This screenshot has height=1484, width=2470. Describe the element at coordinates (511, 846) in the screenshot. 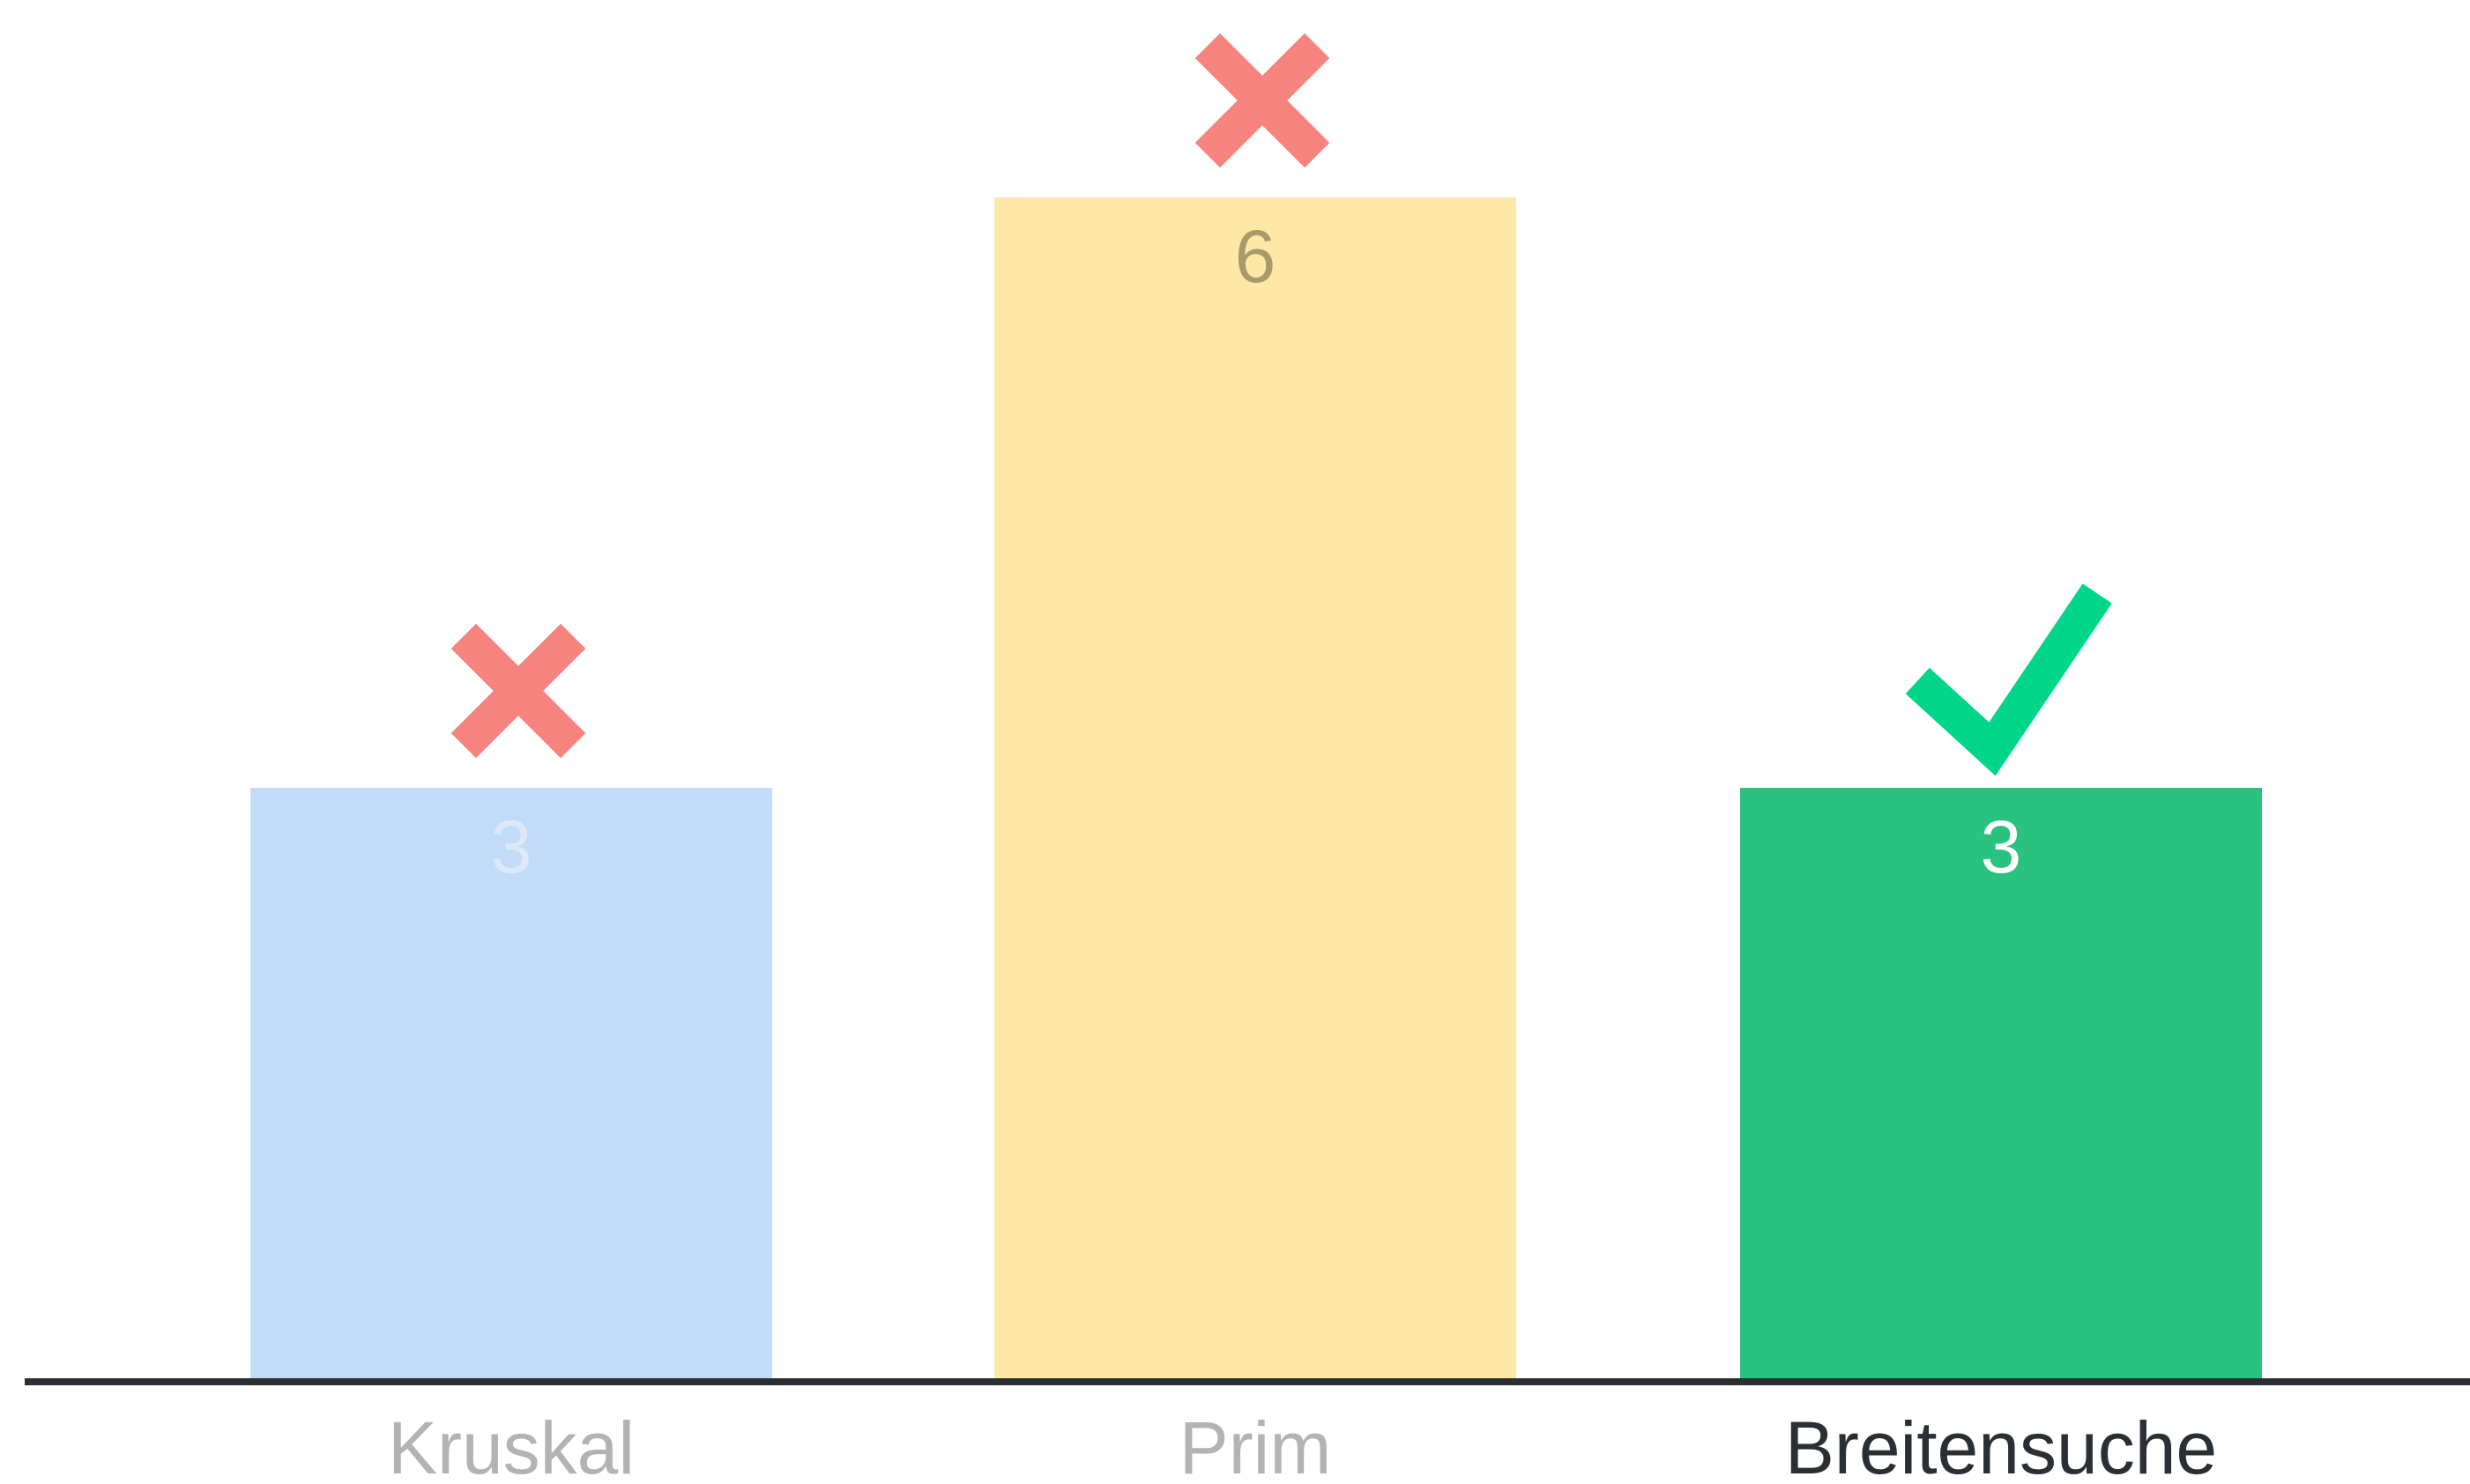

I see `bar-value-kruskal: 3` at that location.